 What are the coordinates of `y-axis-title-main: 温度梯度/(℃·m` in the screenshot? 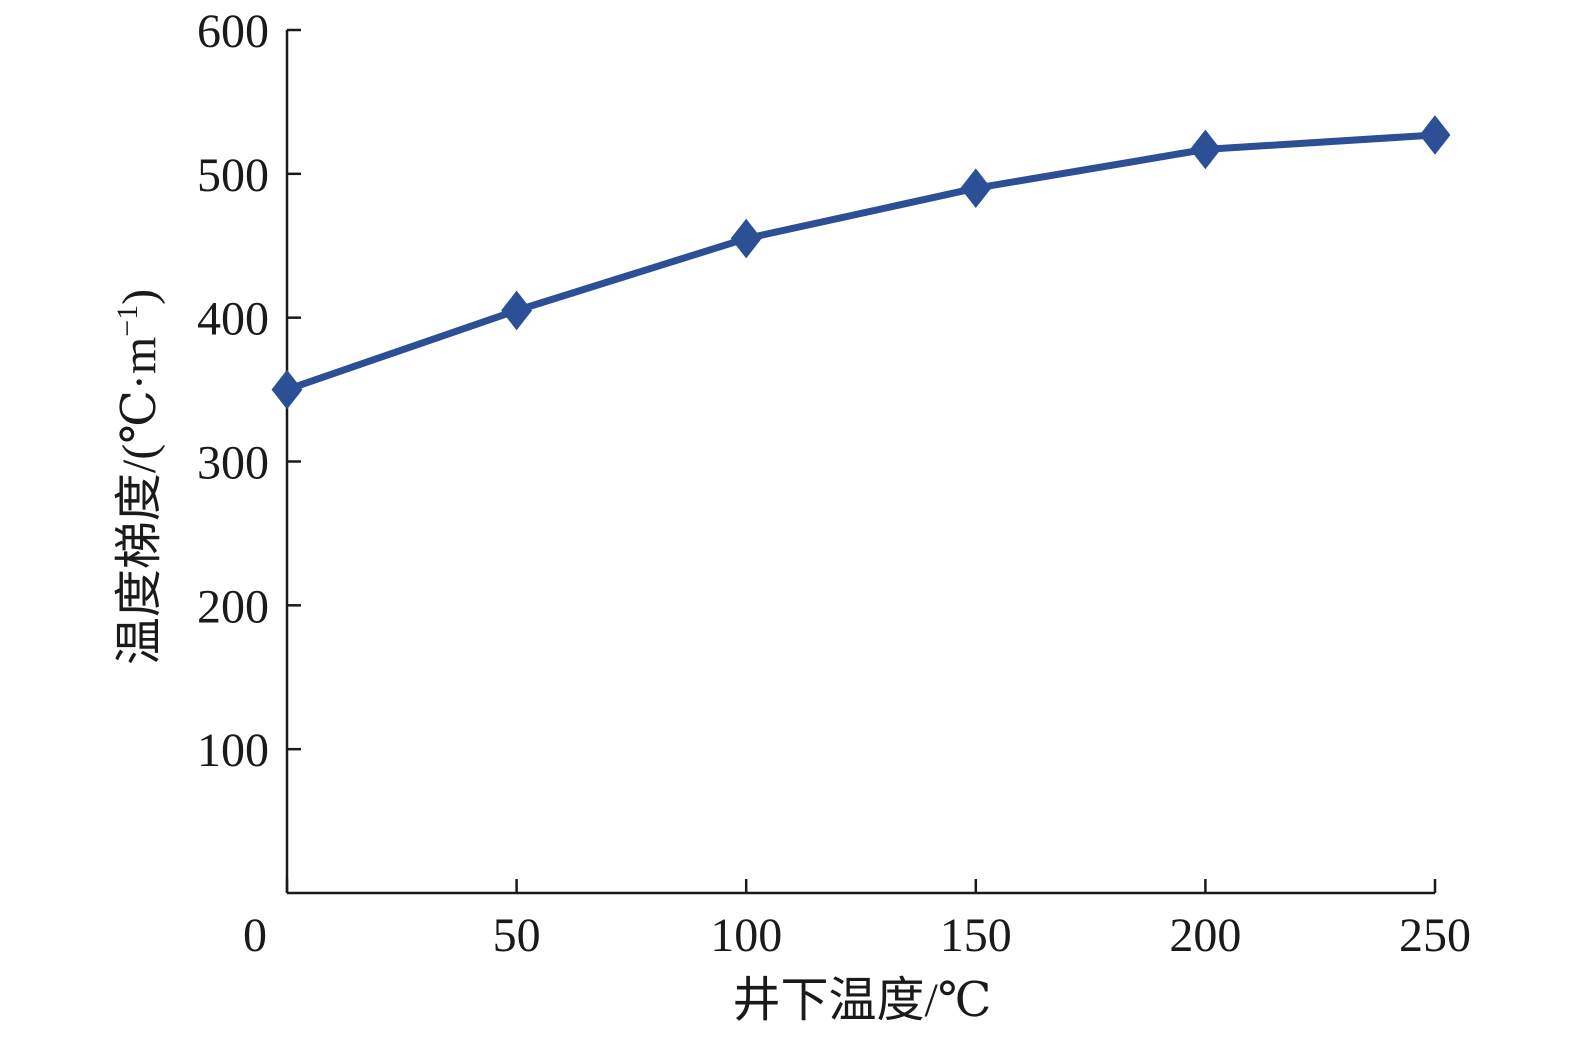 It's located at (139, 501).